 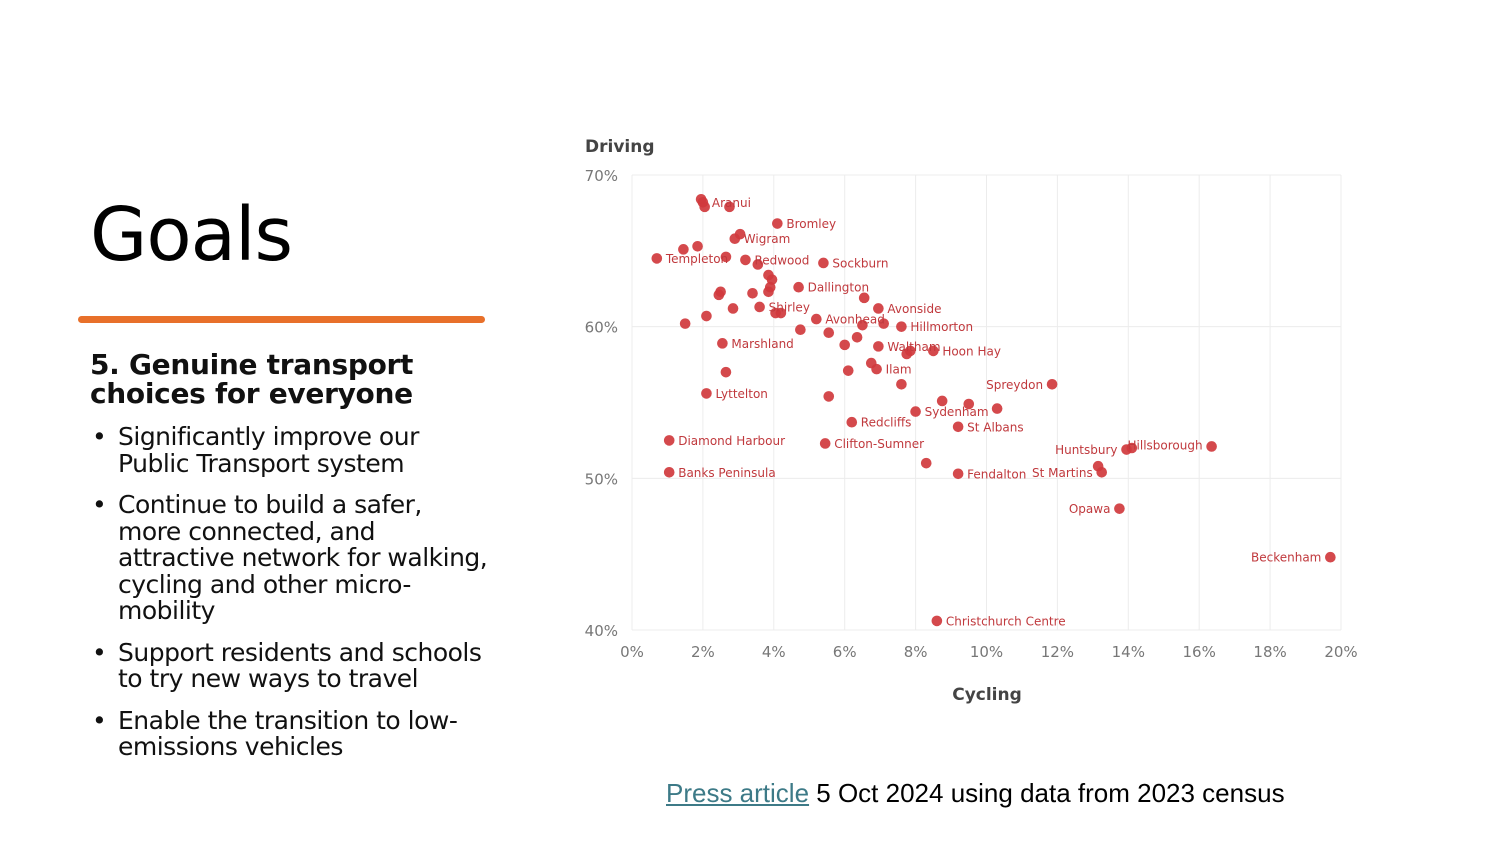 I want to click on data-label: Hillsborough, so click(x=1165, y=445).